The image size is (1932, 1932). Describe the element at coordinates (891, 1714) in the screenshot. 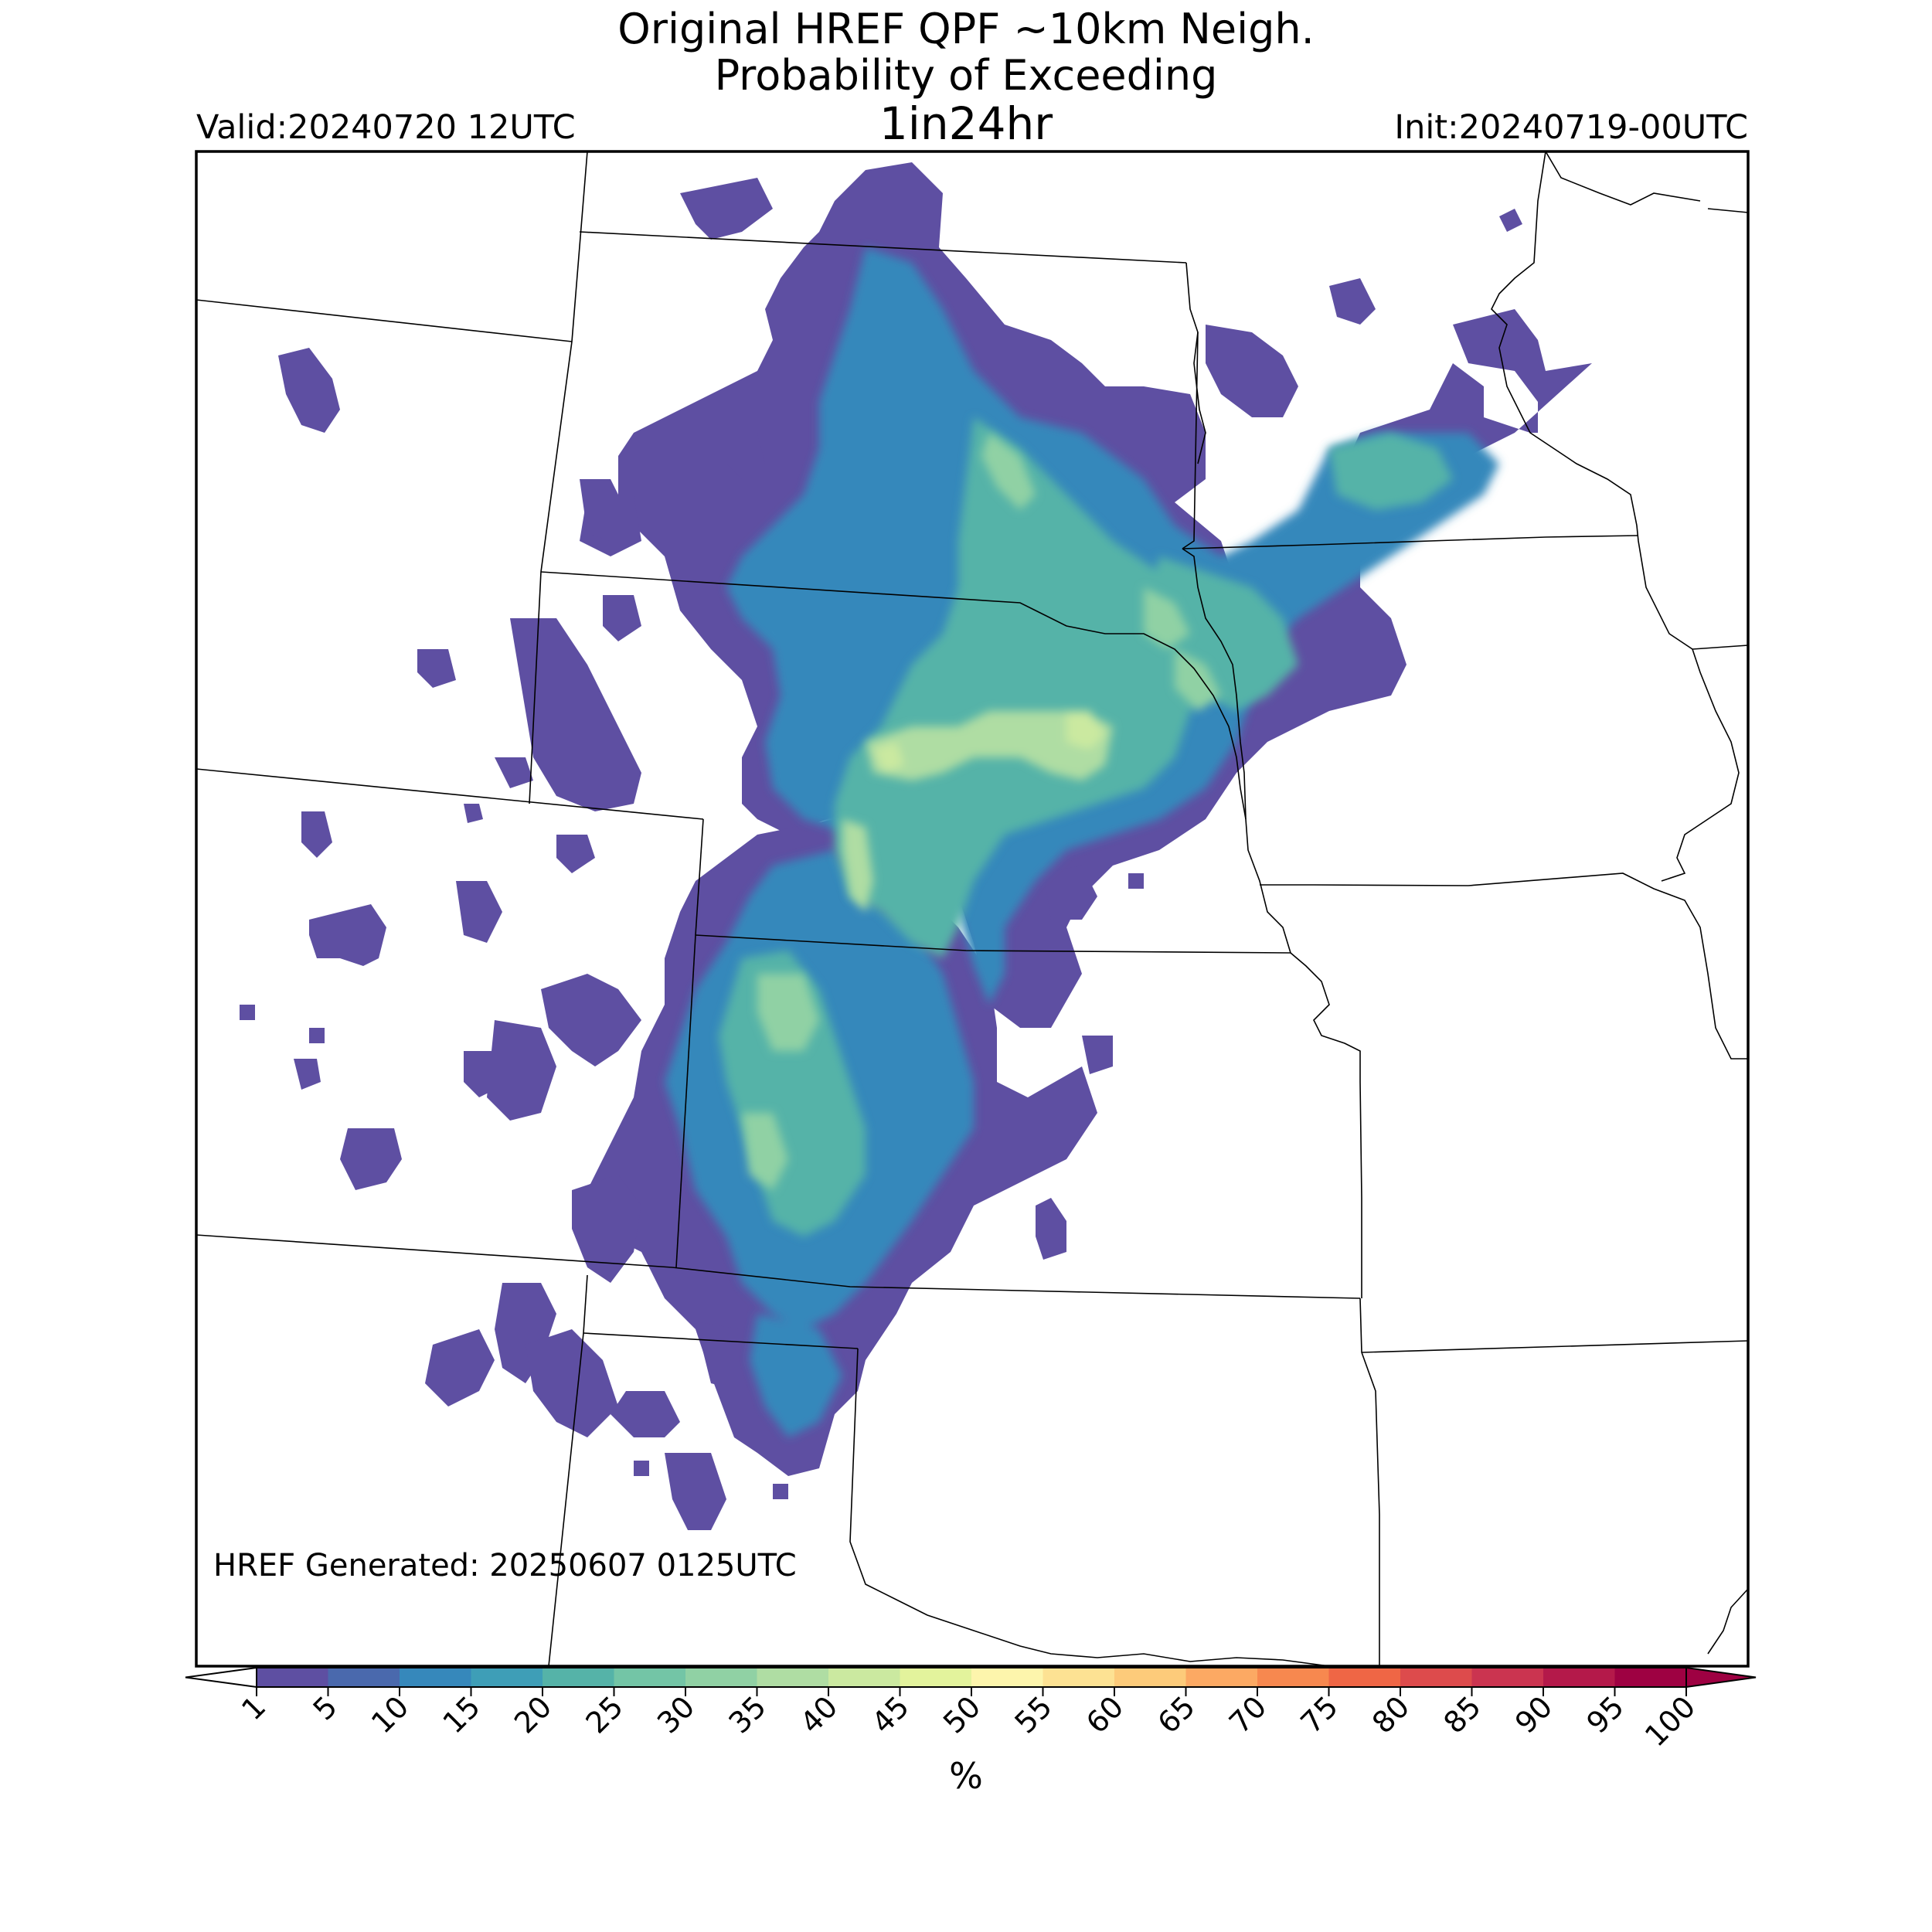

I see `colorbar-tick-label: 45` at that location.